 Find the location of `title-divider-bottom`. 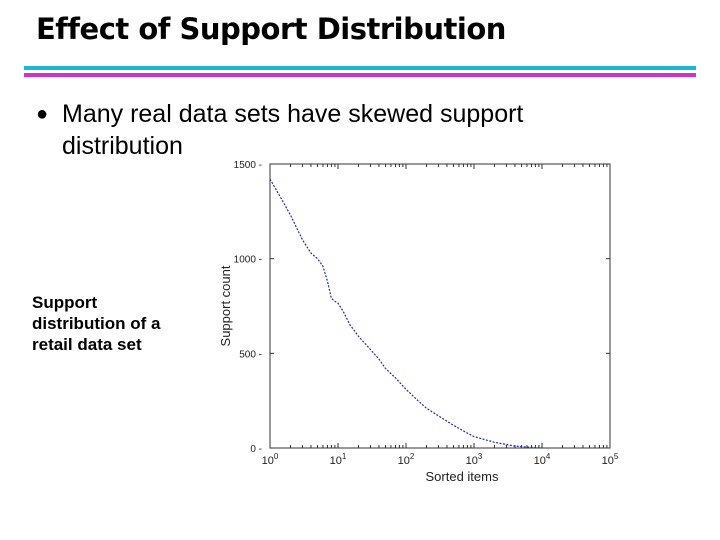

title-divider-bottom is located at coordinates (360, 75).